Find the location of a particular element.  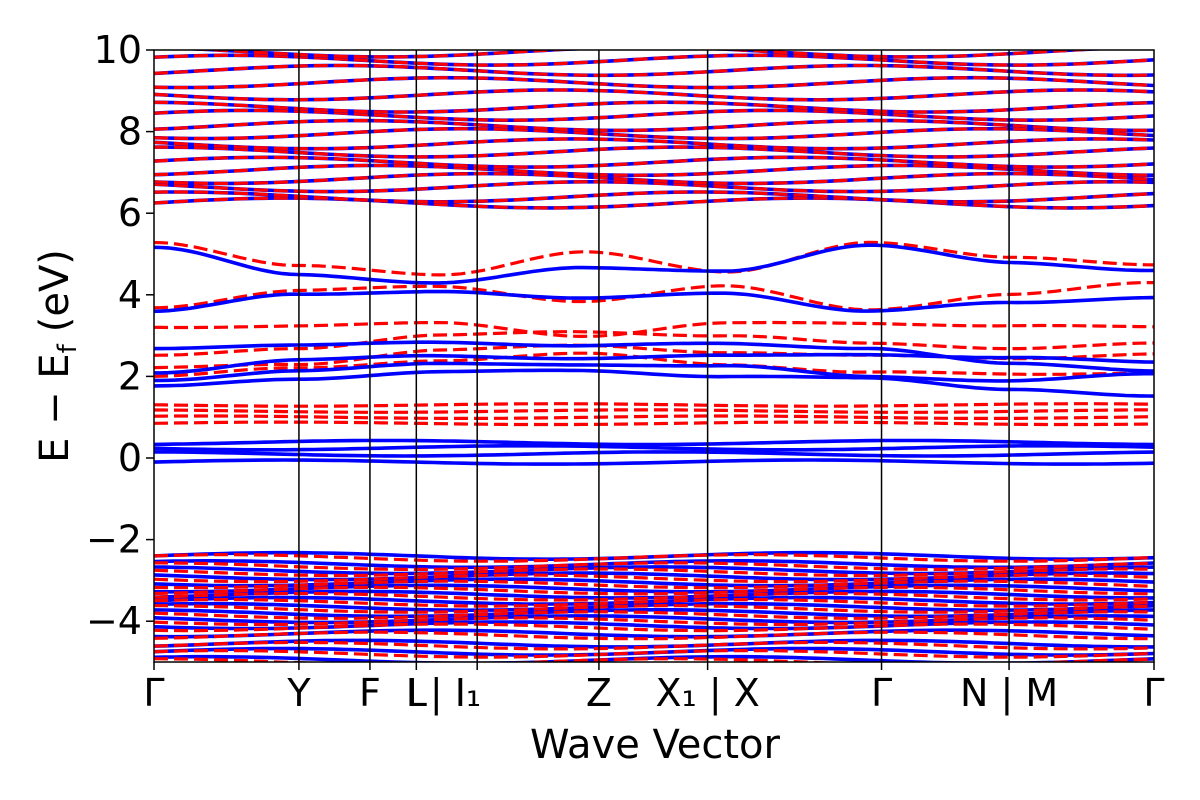

y-tick-label-2: 0 is located at coordinates (130, 458).